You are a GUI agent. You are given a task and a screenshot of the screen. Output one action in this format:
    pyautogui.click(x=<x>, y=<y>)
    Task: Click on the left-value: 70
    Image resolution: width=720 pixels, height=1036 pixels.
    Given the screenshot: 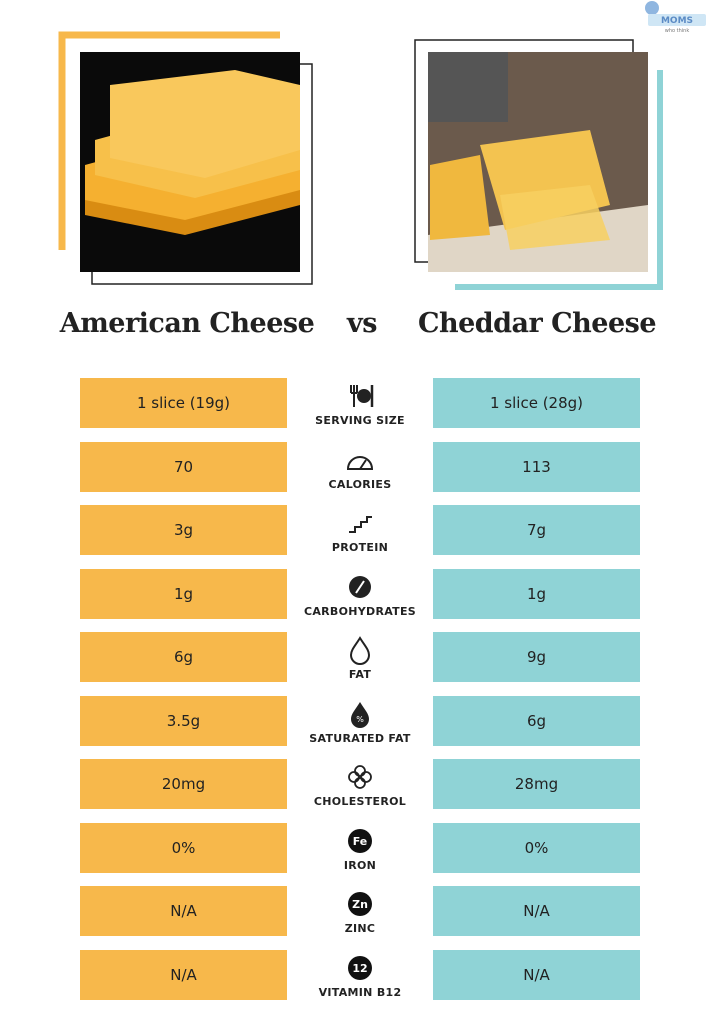 What is the action you would take?
    pyautogui.click(x=183, y=466)
    